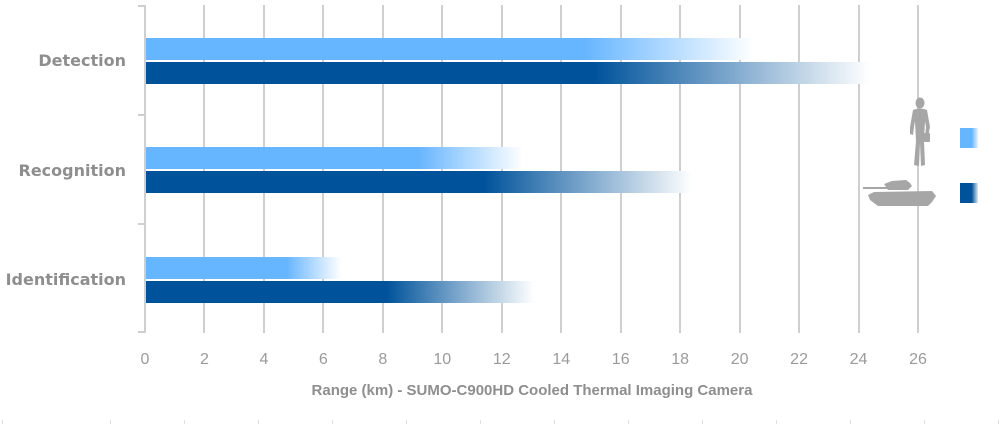 This screenshot has width=1002, height=424. I want to click on x-tick-label: 26, so click(918, 359).